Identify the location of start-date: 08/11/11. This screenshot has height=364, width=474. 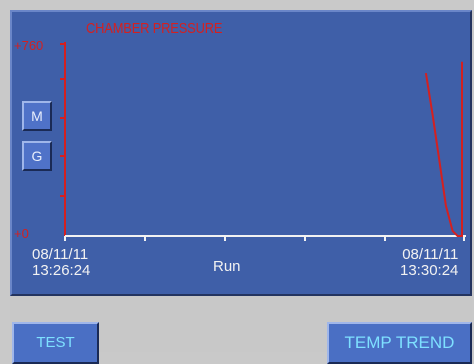
(60, 254).